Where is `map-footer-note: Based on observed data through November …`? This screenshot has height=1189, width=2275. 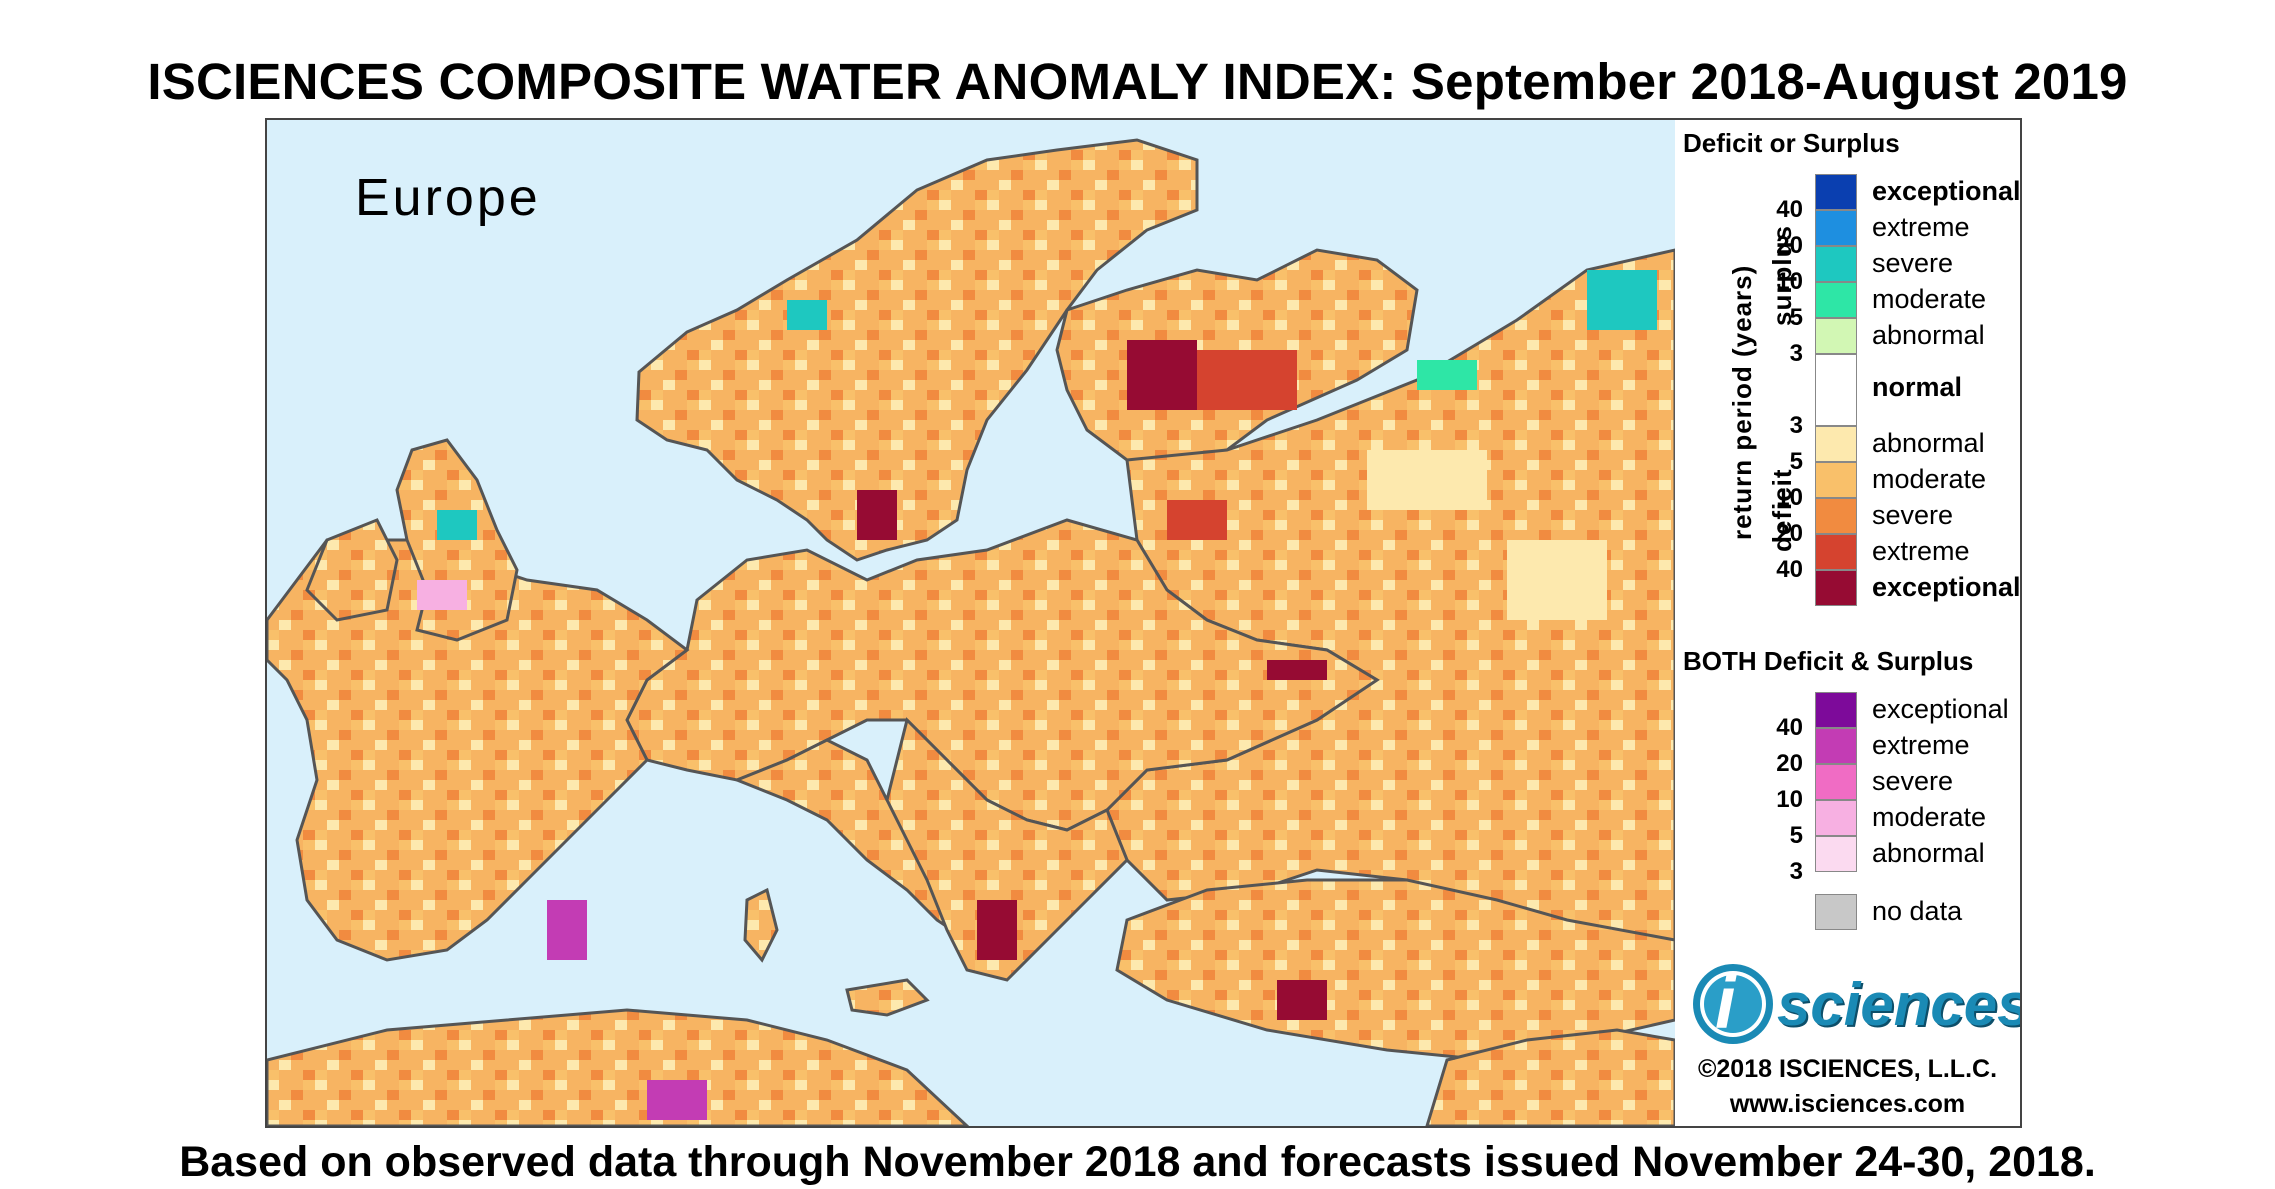
map-footer-note: Based on observed data through November … is located at coordinates (1137, 1162).